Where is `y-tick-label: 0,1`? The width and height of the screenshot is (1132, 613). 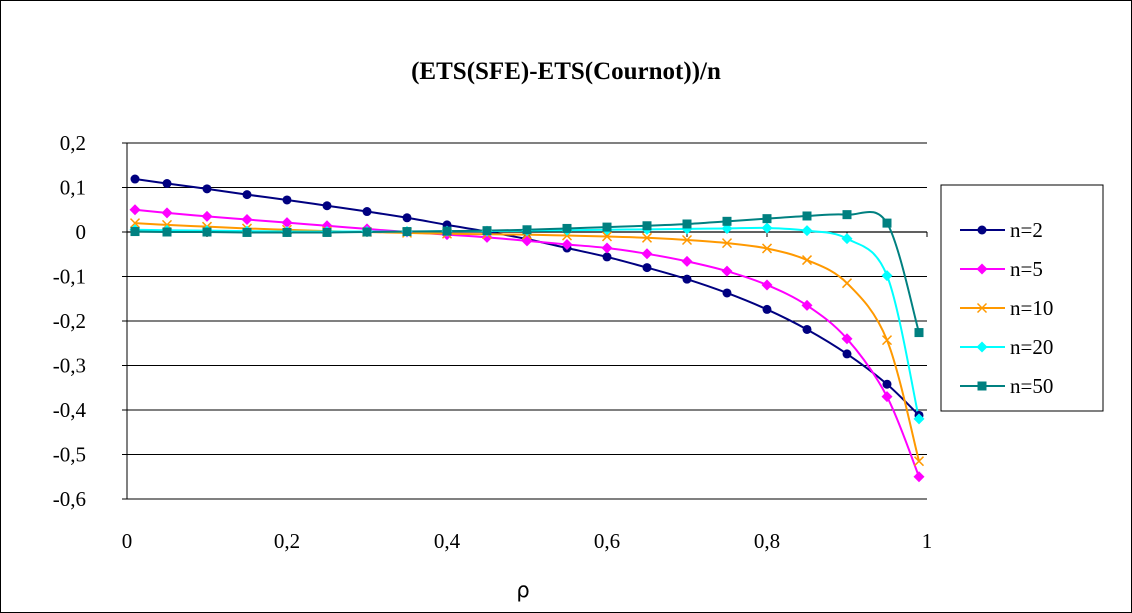
y-tick-label: 0,1 is located at coordinates (73, 188).